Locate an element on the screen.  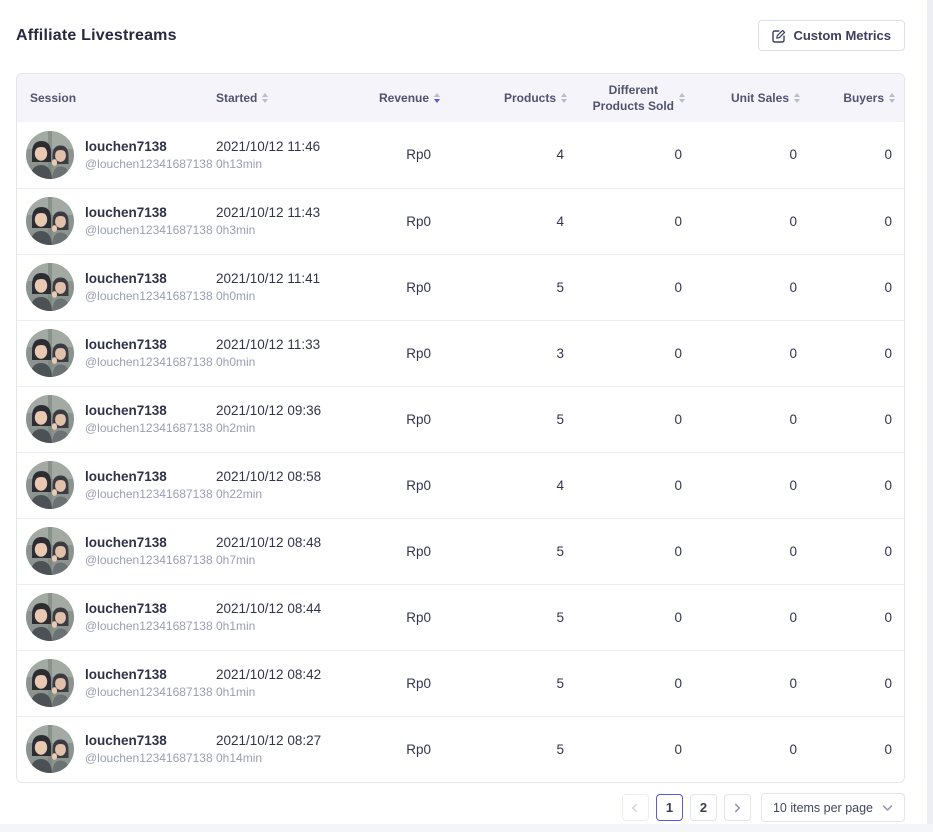
stream-duration: 0h7min is located at coordinates (236, 560).